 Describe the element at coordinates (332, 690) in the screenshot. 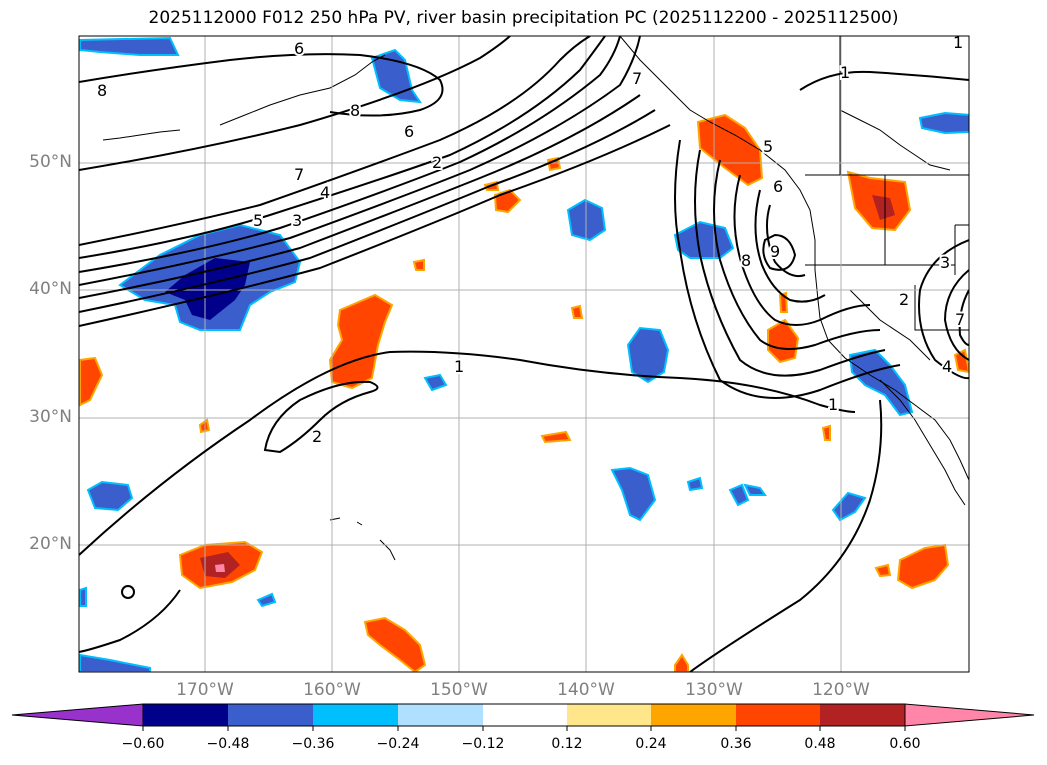

I see `lon-label-160w: 160°W` at that location.